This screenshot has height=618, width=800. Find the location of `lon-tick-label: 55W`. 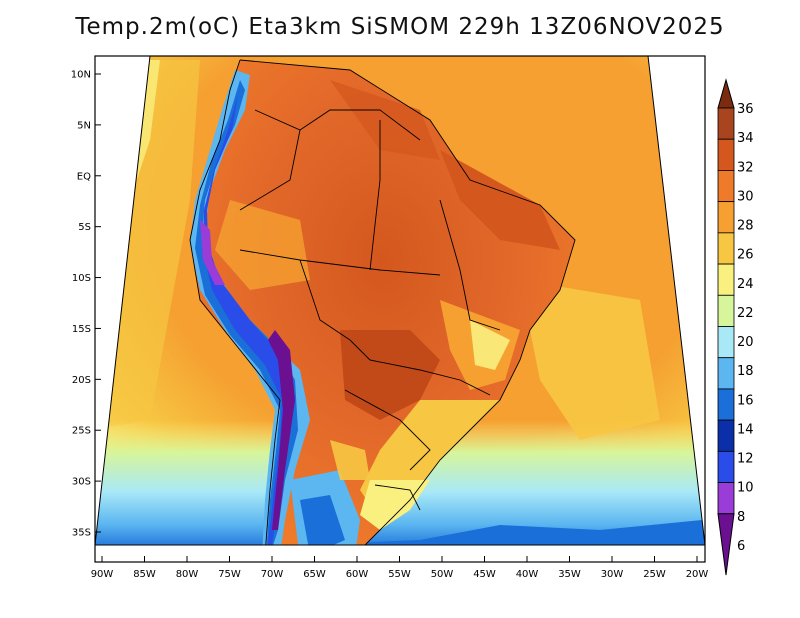

lon-tick-label: 55W is located at coordinates (399, 574).